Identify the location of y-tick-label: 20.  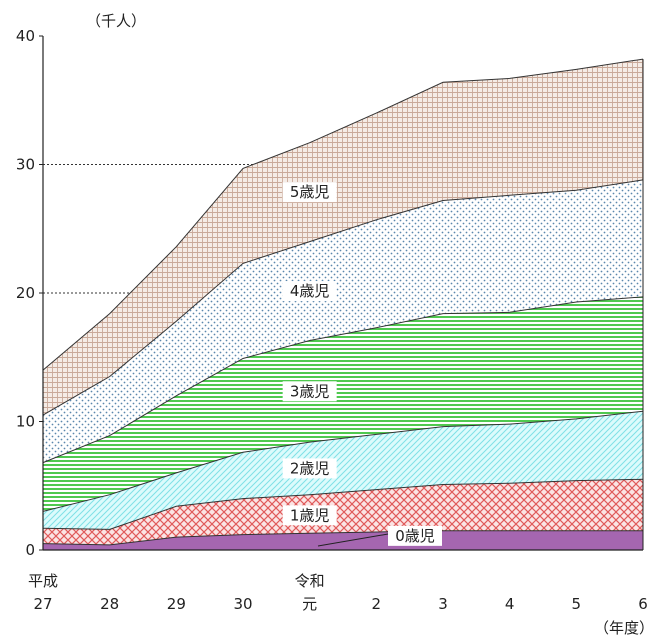
(25, 293).